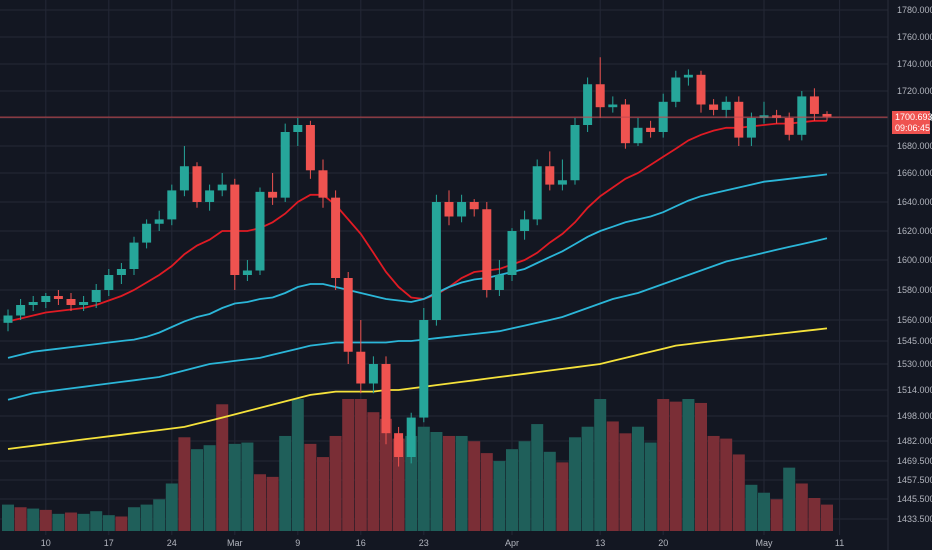 The height and width of the screenshot is (550, 932). I want to click on time-tick-label-3: Mar, so click(235, 543).